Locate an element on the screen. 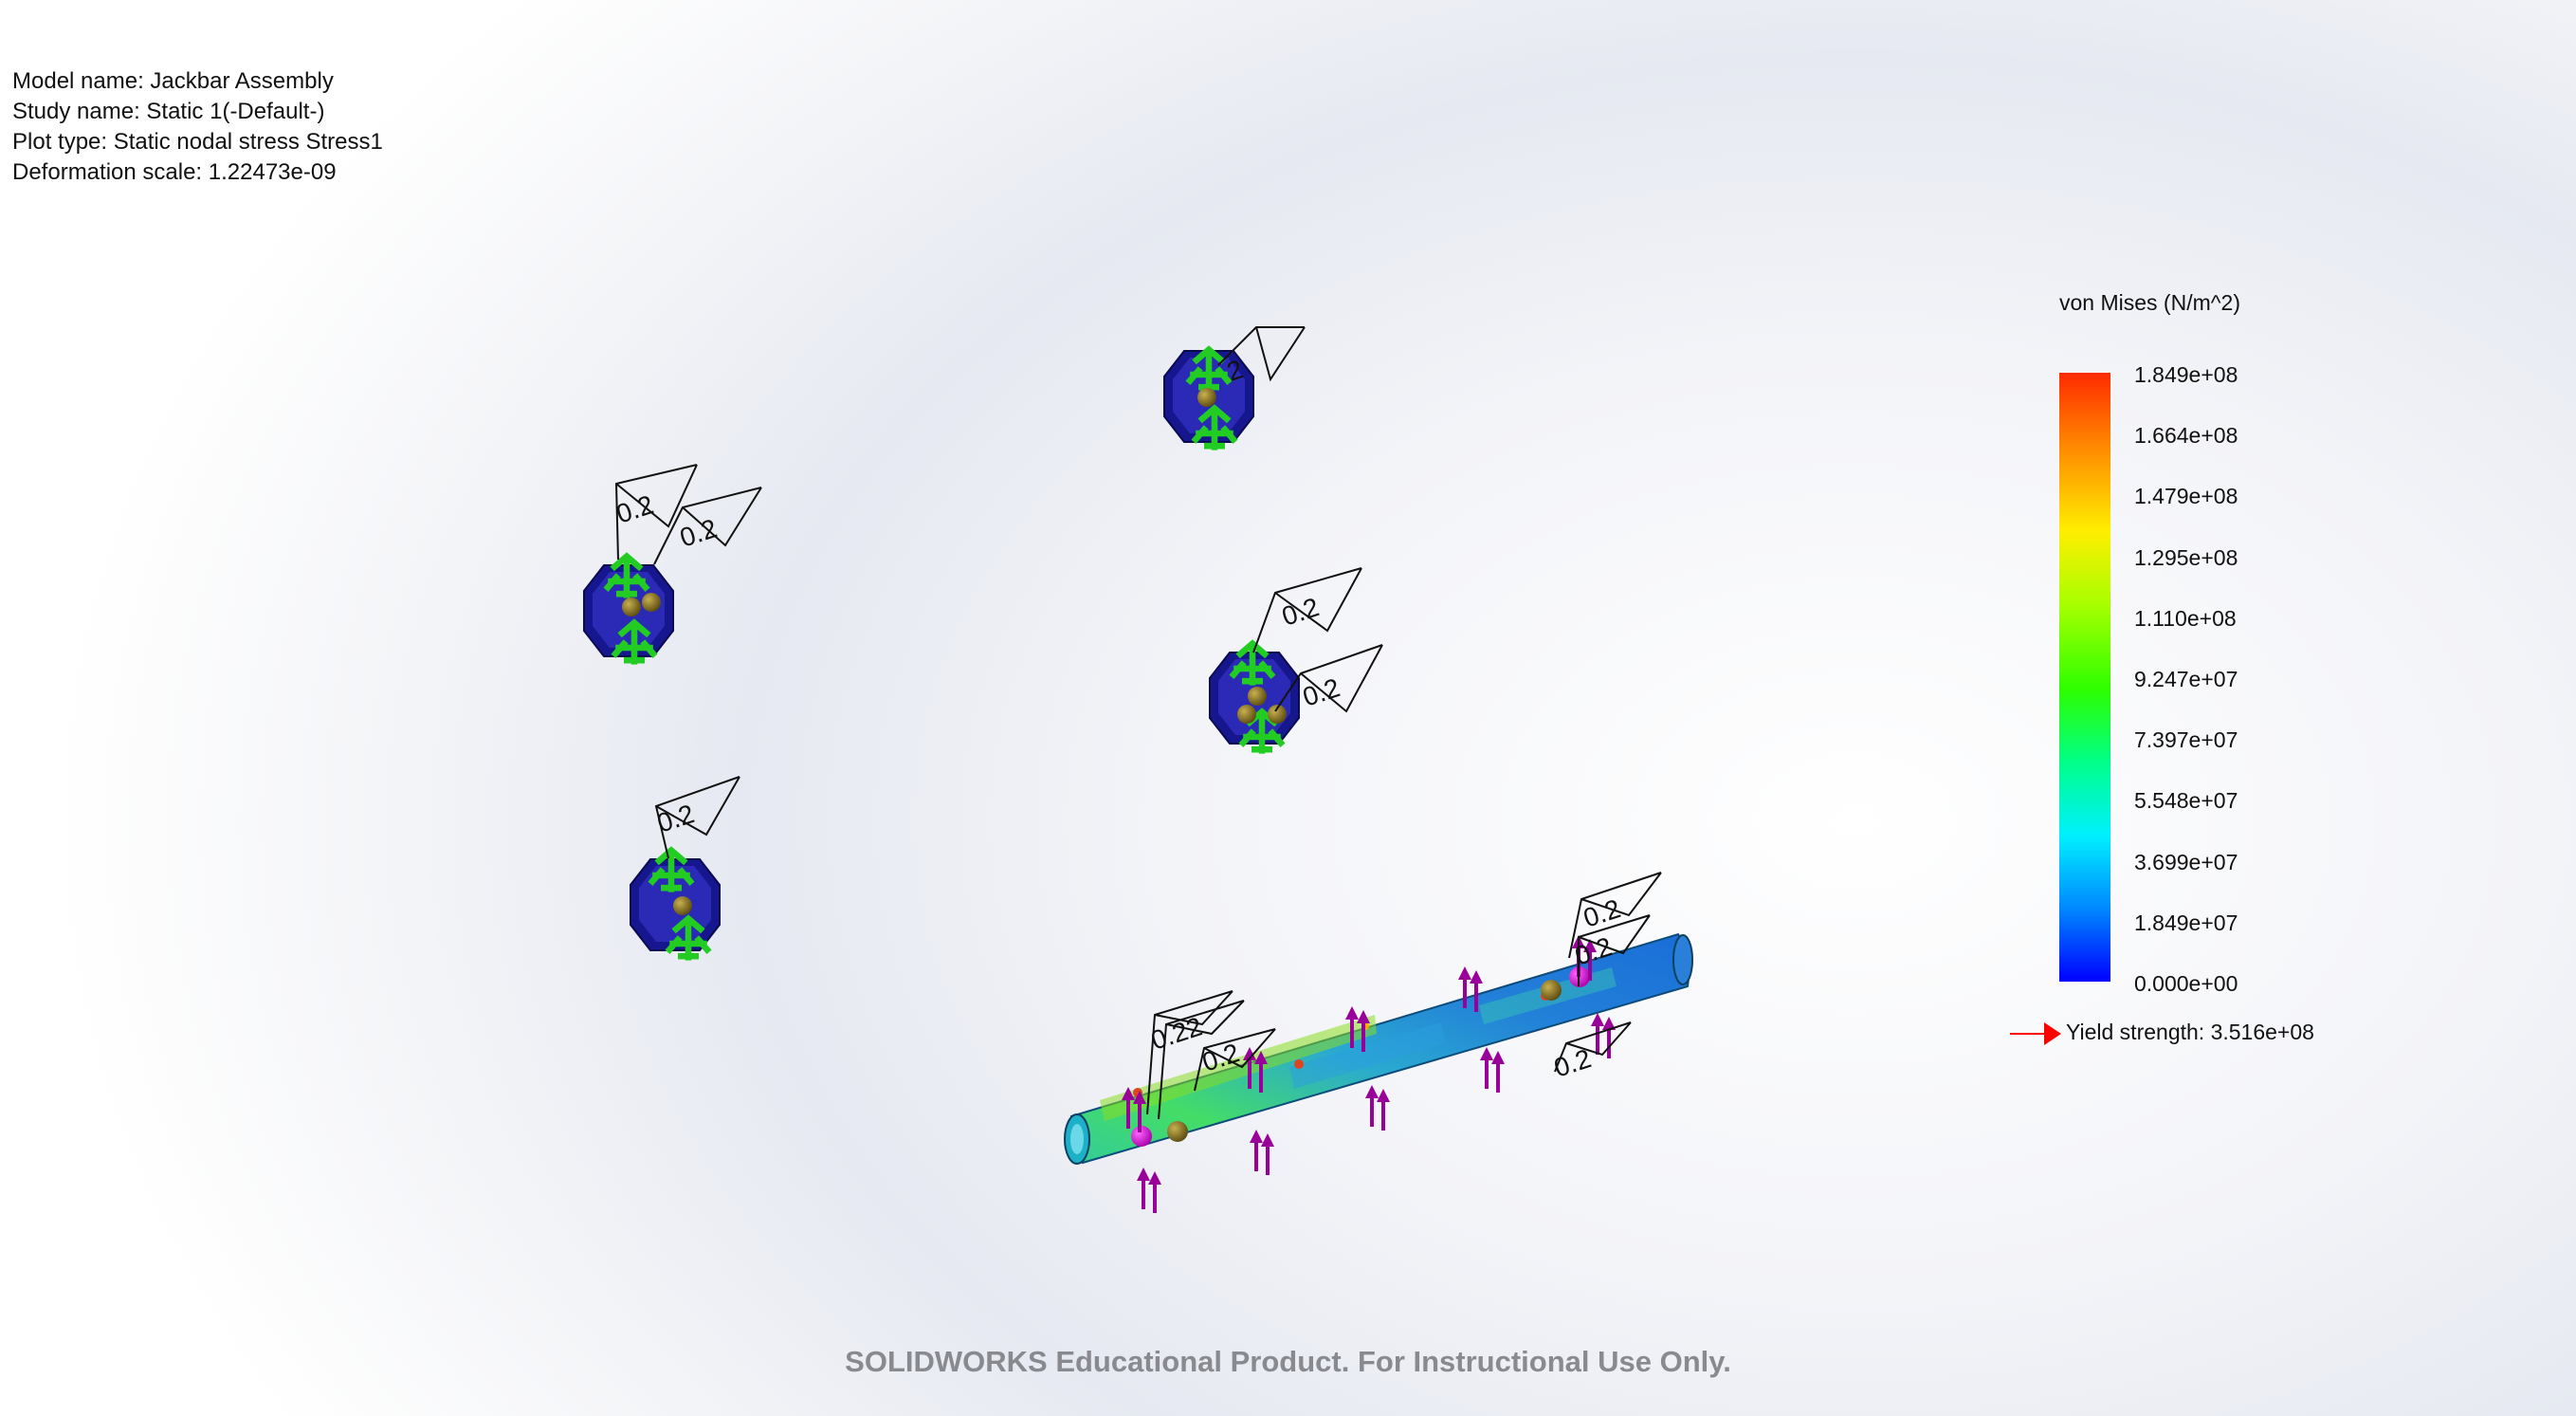 Image resolution: width=2576 pixels, height=1416 pixels. yield-strength-label: Yield strength: 3.516e+08 is located at coordinates (2190, 1032).